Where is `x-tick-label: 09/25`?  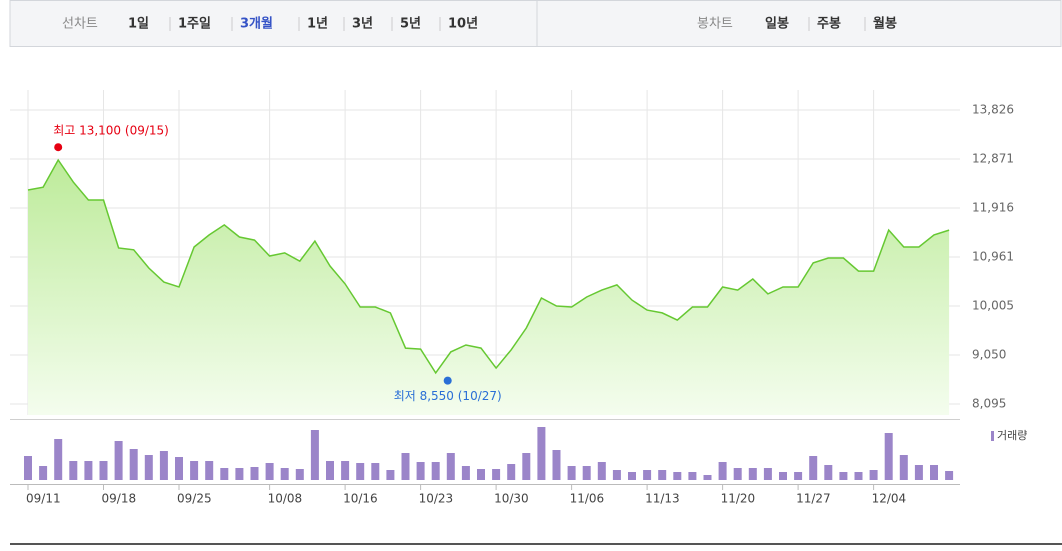
x-tick-label: 09/25 is located at coordinates (194, 499).